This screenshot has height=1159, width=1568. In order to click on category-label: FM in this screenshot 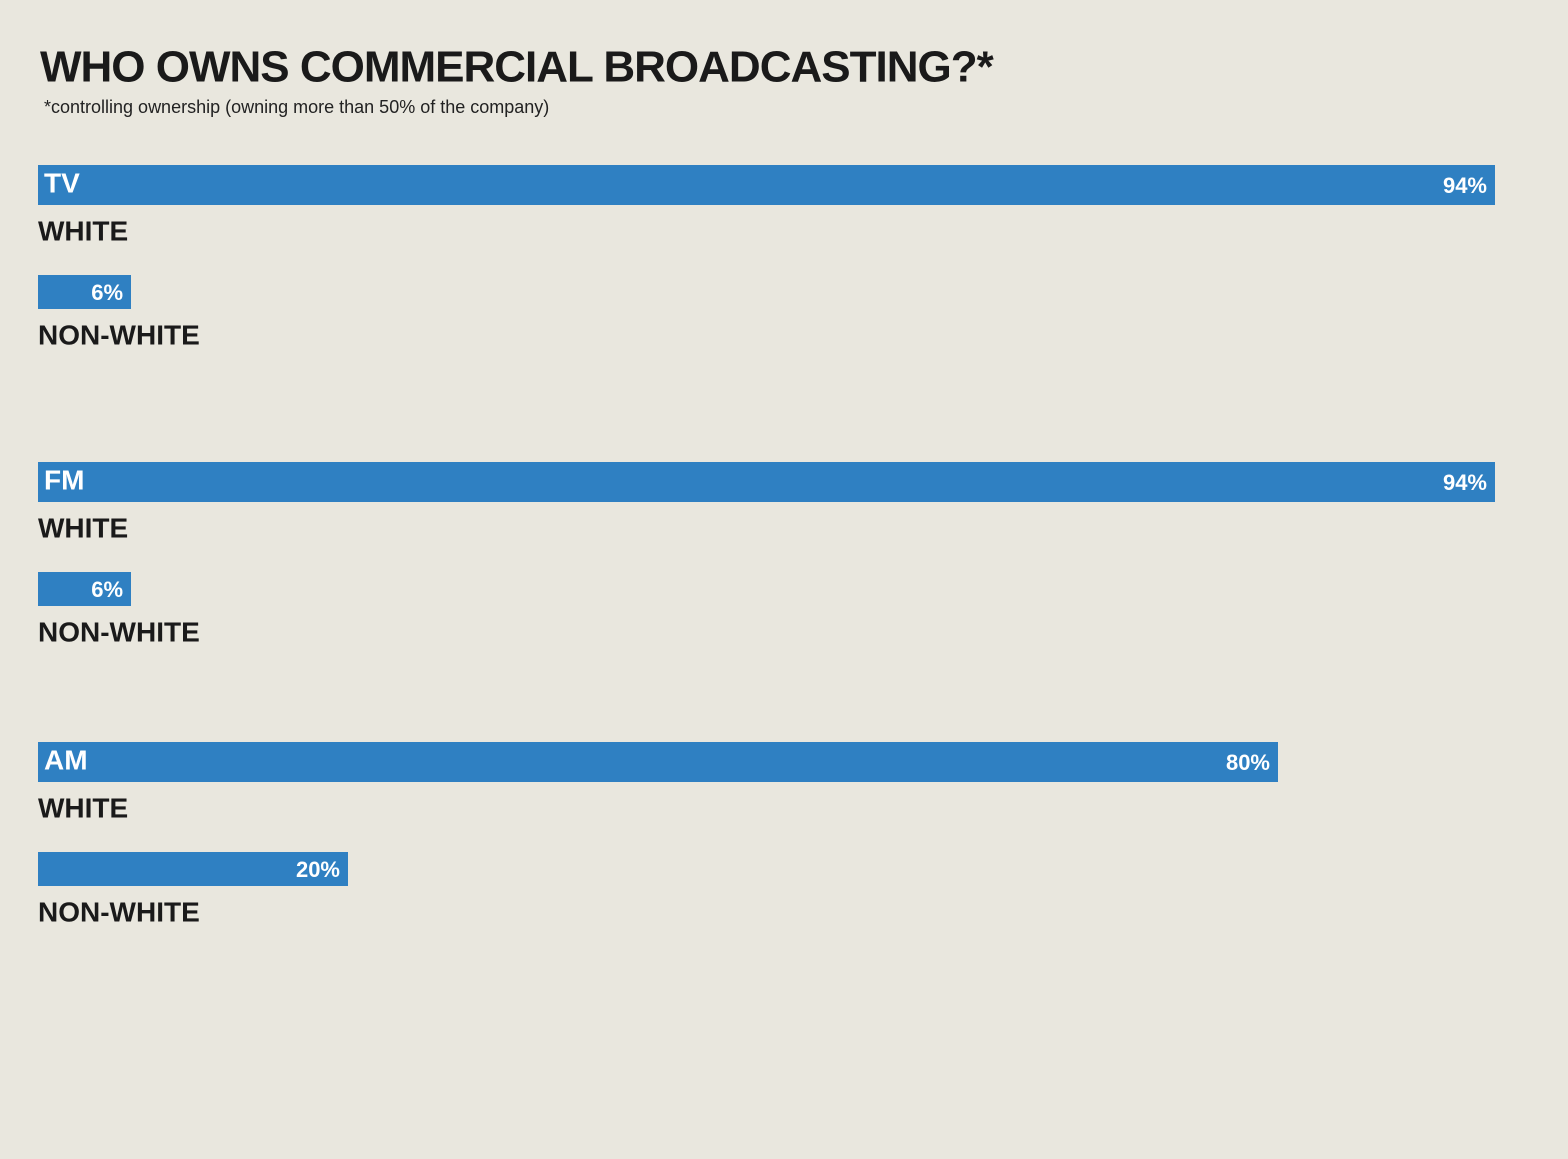, I will do `click(64, 479)`.